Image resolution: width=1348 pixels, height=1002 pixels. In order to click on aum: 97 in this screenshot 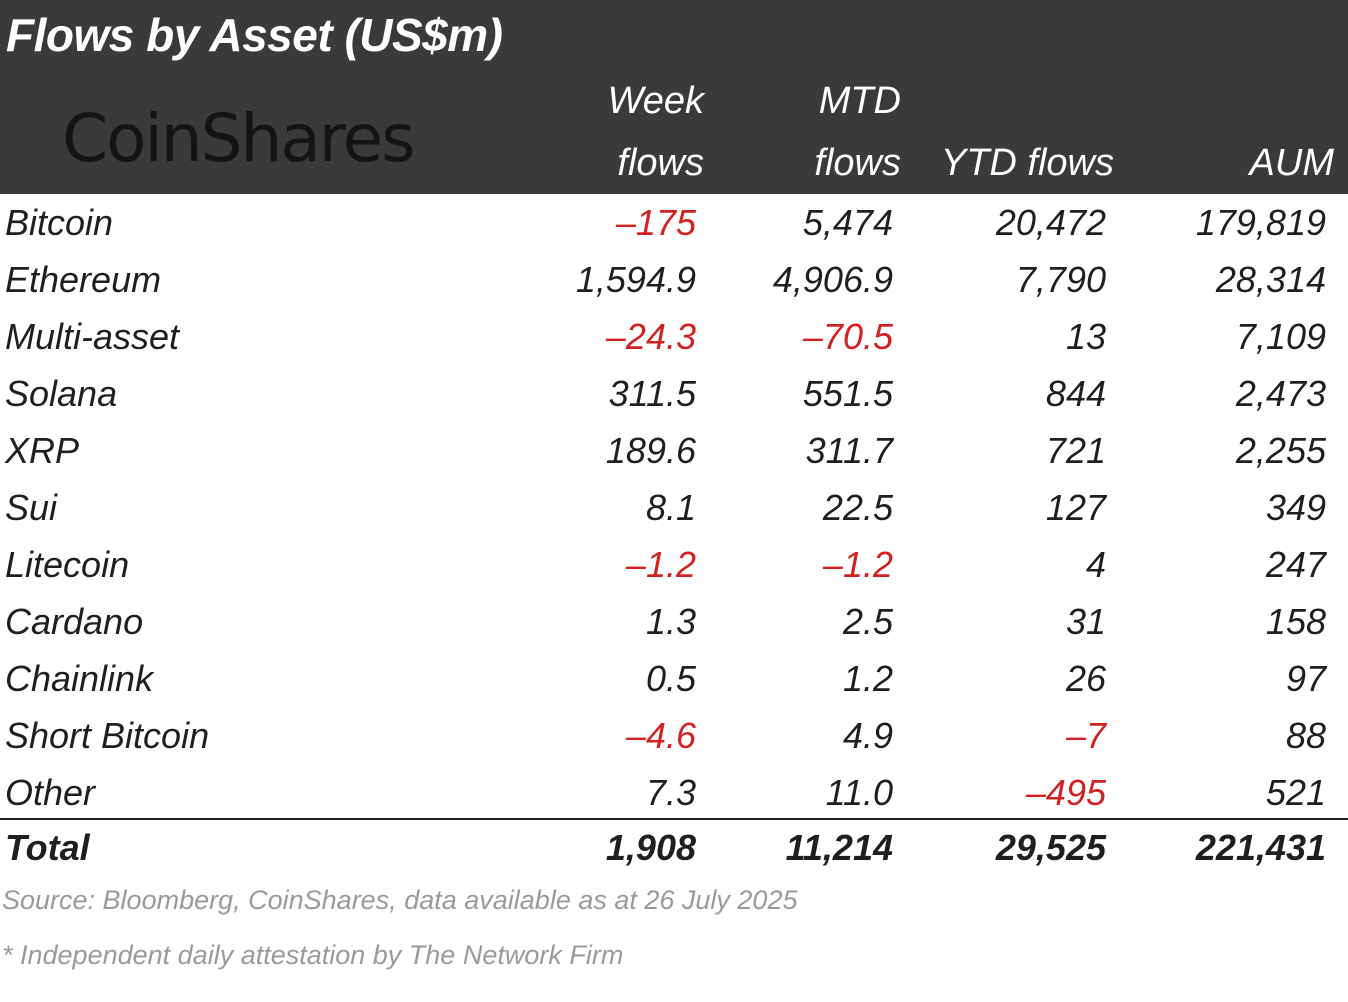, I will do `click(1305, 678)`.